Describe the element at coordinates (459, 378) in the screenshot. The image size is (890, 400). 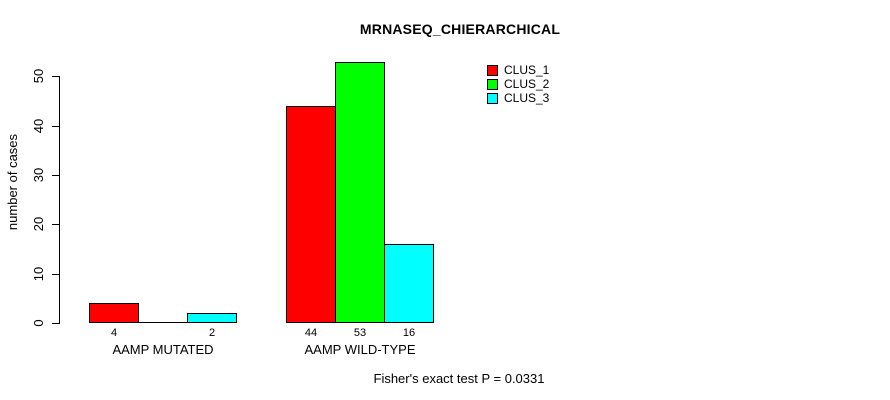
I see `footnote-text: Fisher's exact test P = 0.0331` at that location.